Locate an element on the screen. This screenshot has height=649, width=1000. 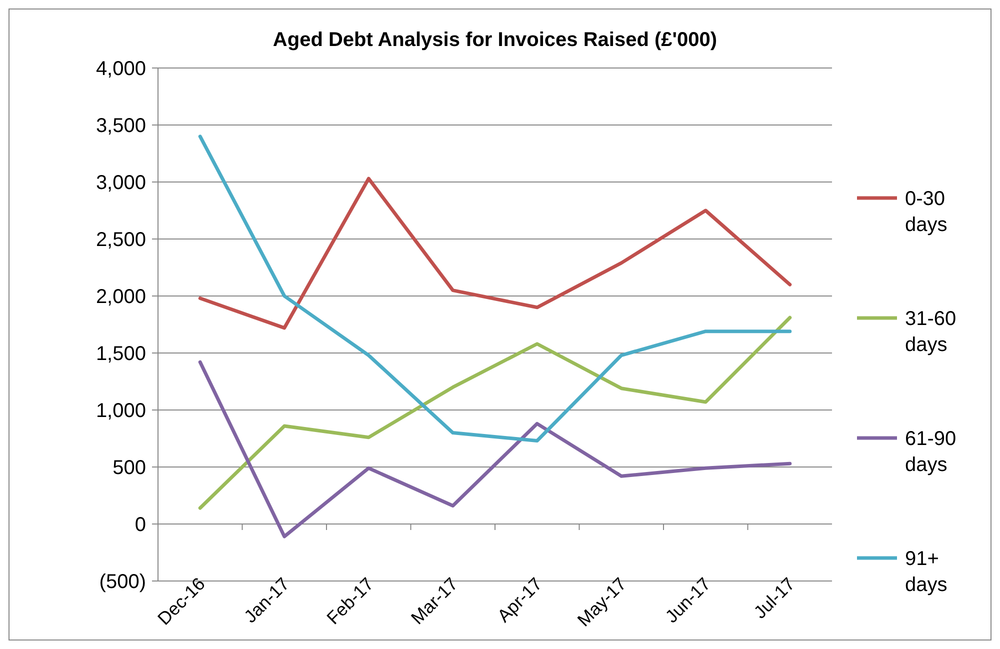
legend-label: 0-30 days is located at coordinates (926, 212).